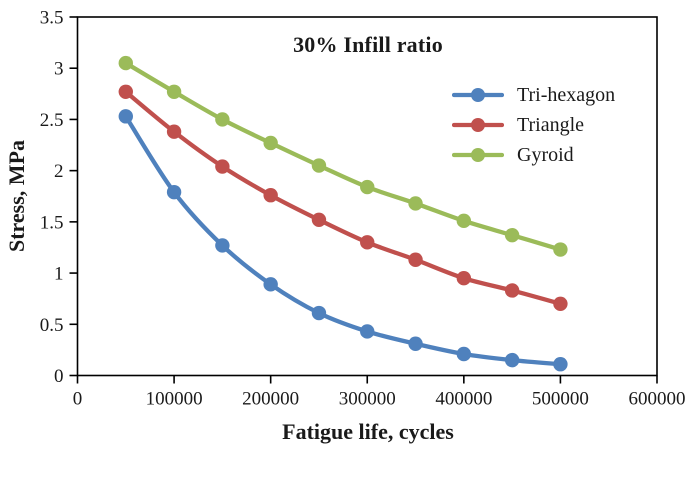  Describe the element at coordinates (52, 222) in the screenshot. I see `y-tick-label: 1.5` at that location.